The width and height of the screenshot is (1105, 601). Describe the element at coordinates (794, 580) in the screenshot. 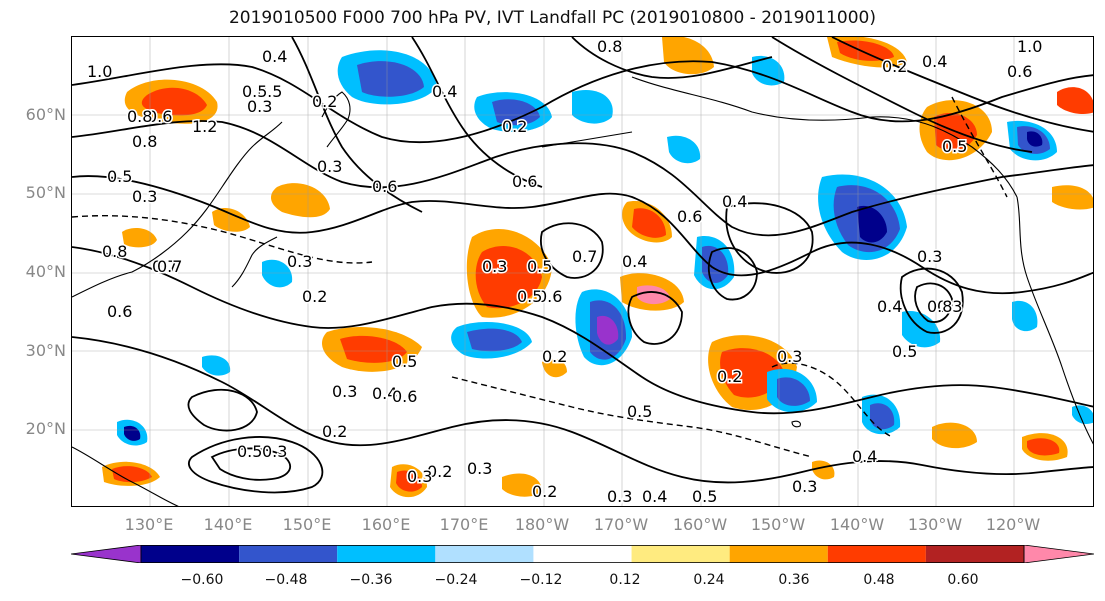

I see `colorbar-tick: 0.36` at that location.